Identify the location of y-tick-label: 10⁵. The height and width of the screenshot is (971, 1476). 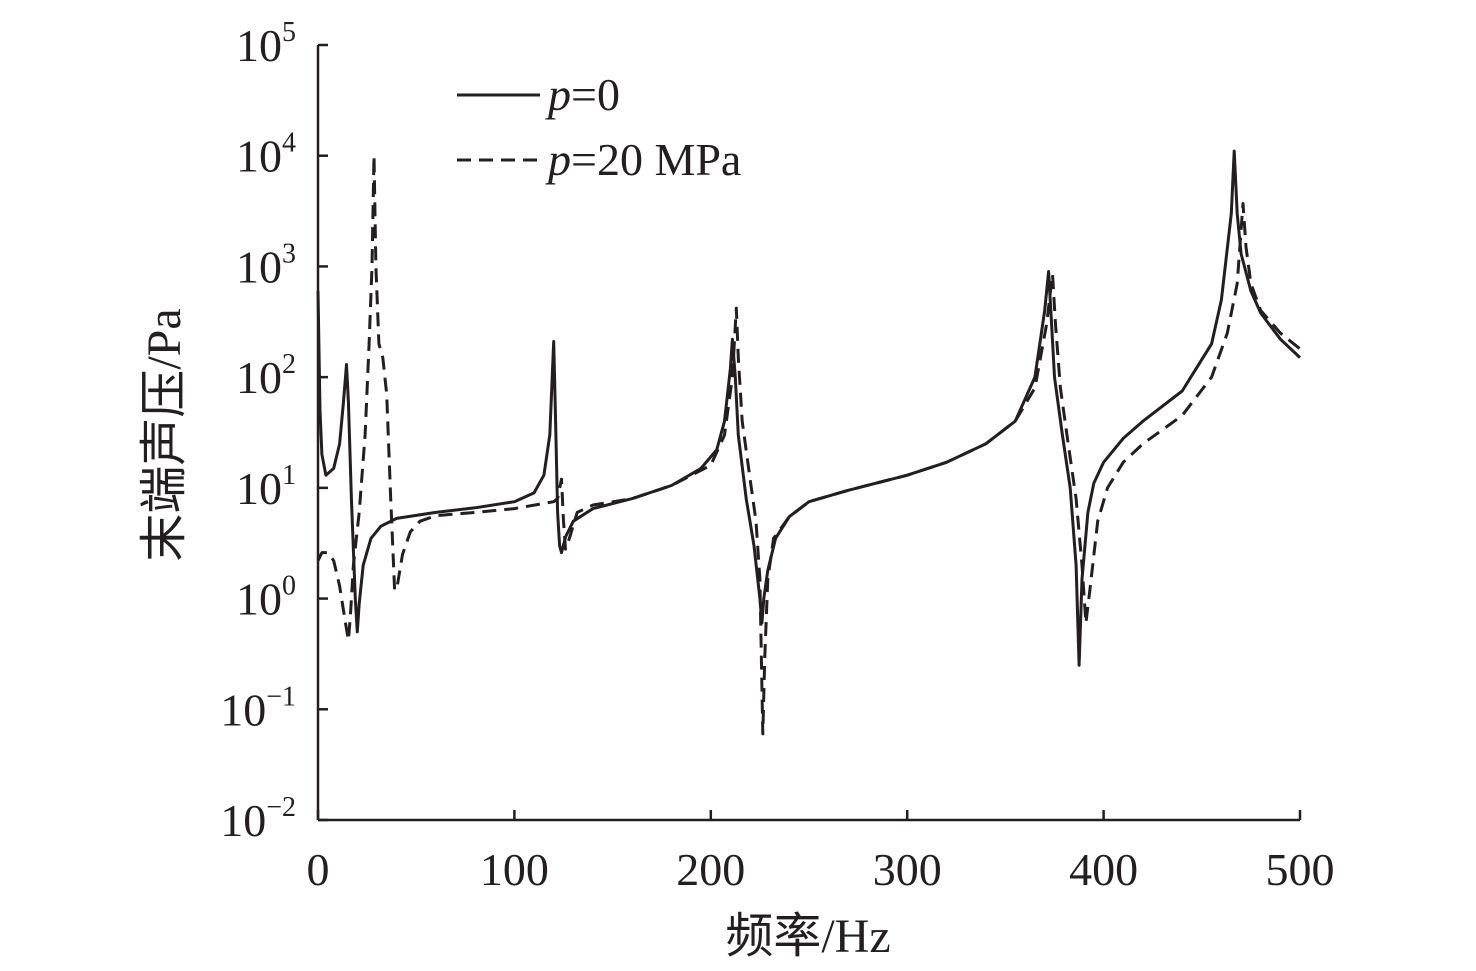
(266, 44).